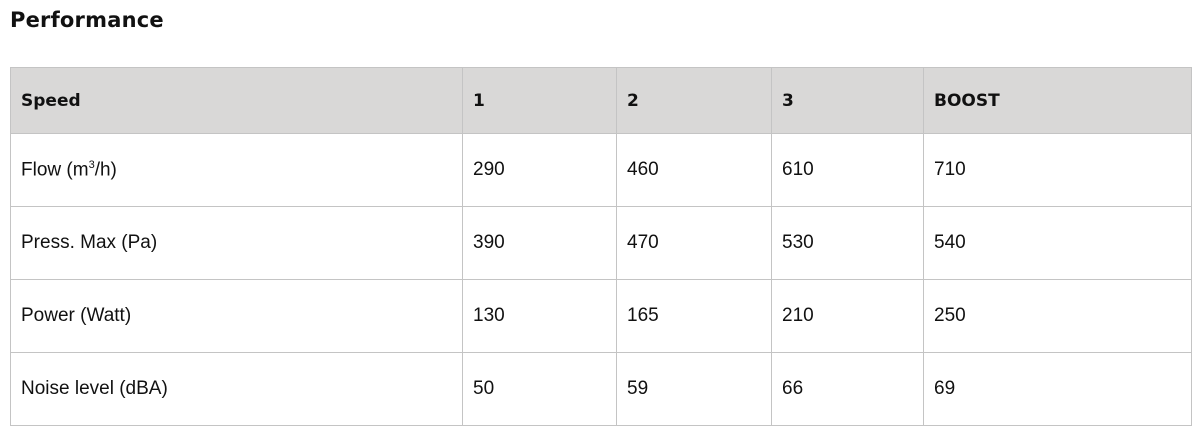 This screenshot has width=1203, height=437. Describe the element at coordinates (105, 170) in the screenshot. I see `row-label-tail: /h)` at that location.